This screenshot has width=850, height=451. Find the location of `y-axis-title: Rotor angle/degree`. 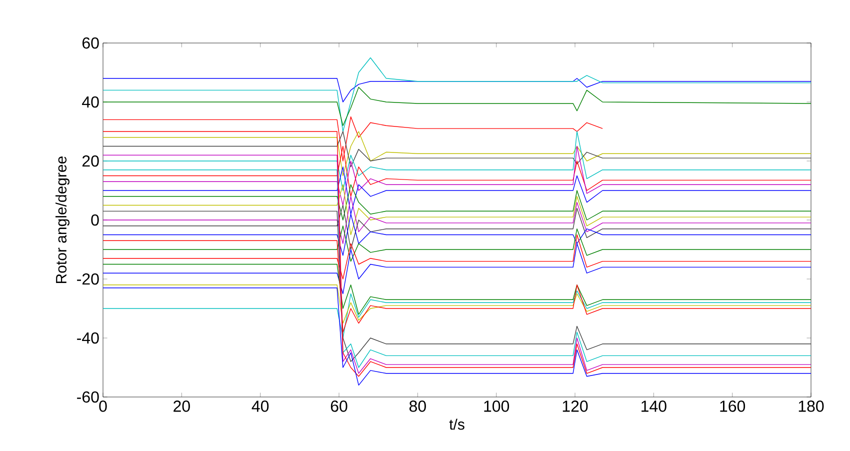

y-axis-title: Rotor angle/degree is located at coordinates (63, 219).